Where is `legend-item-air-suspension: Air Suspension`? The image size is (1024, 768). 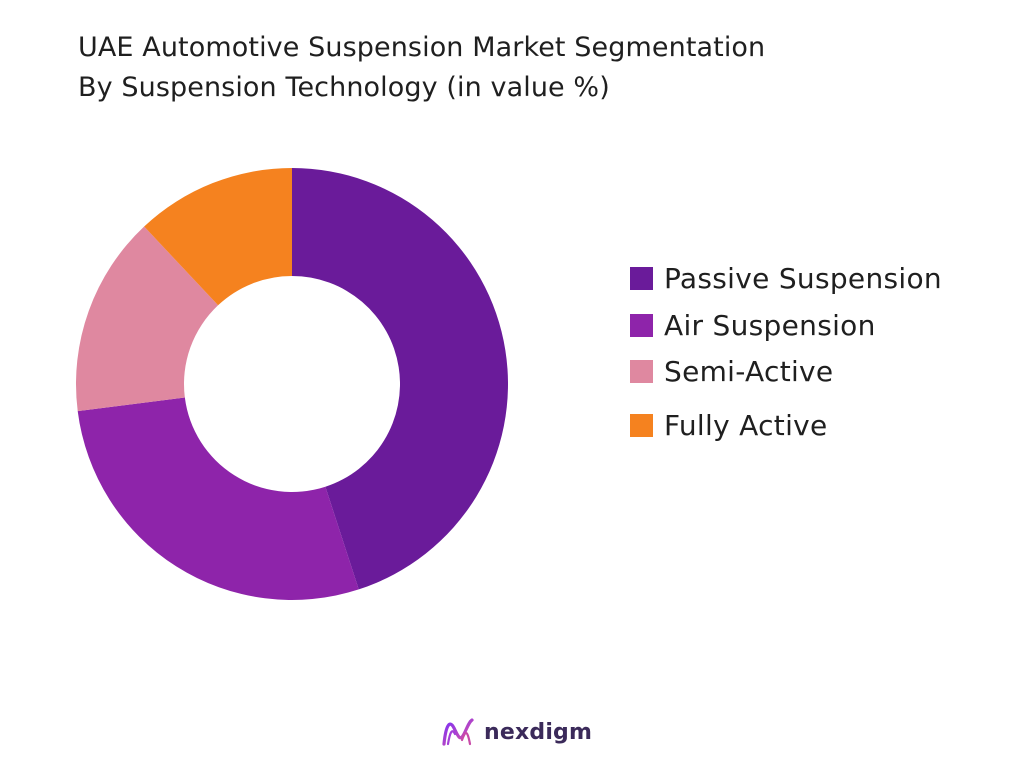
legend-item-air-suspension: Air Suspension is located at coordinates (753, 325).